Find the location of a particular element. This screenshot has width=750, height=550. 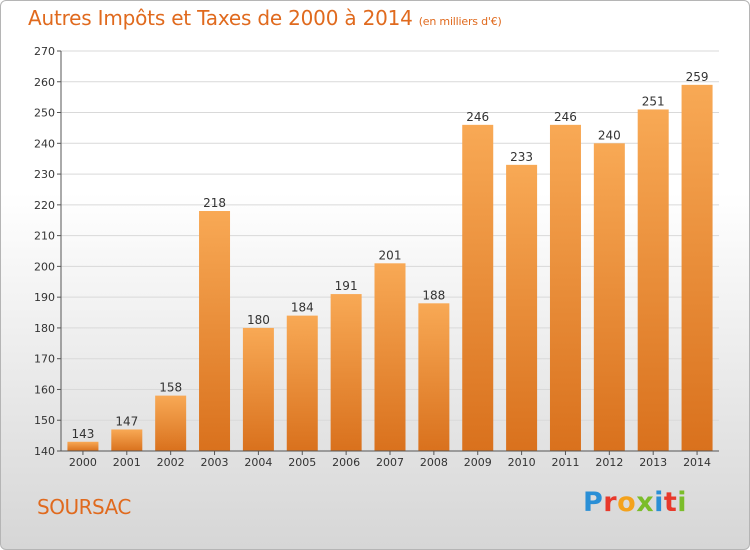

data-label: 158 is located at coordinates (170, 388).